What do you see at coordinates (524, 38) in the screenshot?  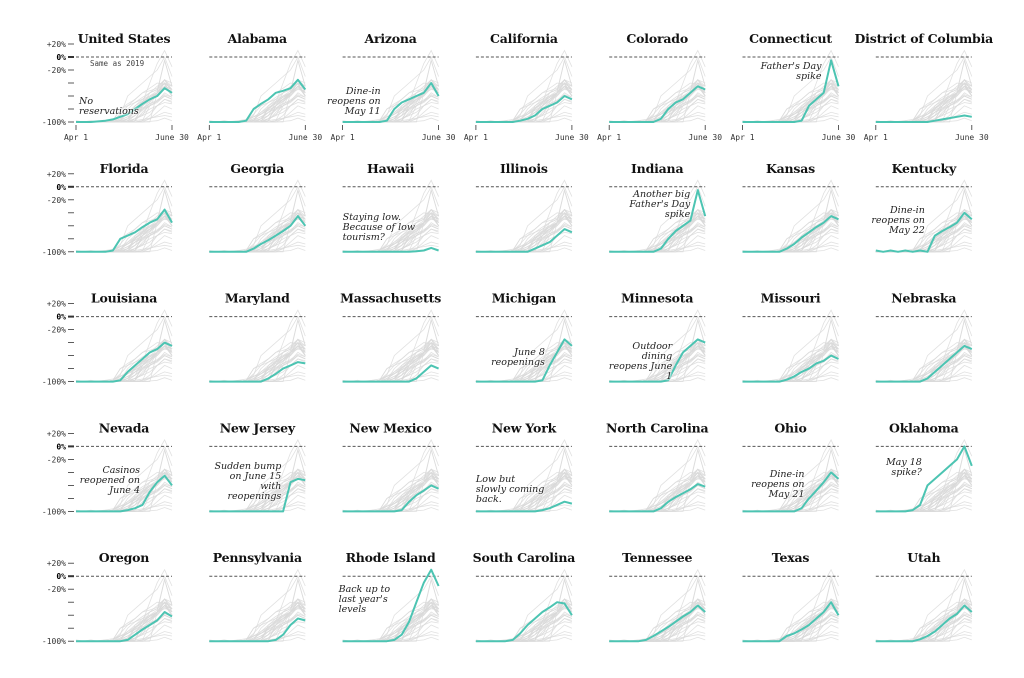 I see `panel-title: California` at bounding box center [524, 38].